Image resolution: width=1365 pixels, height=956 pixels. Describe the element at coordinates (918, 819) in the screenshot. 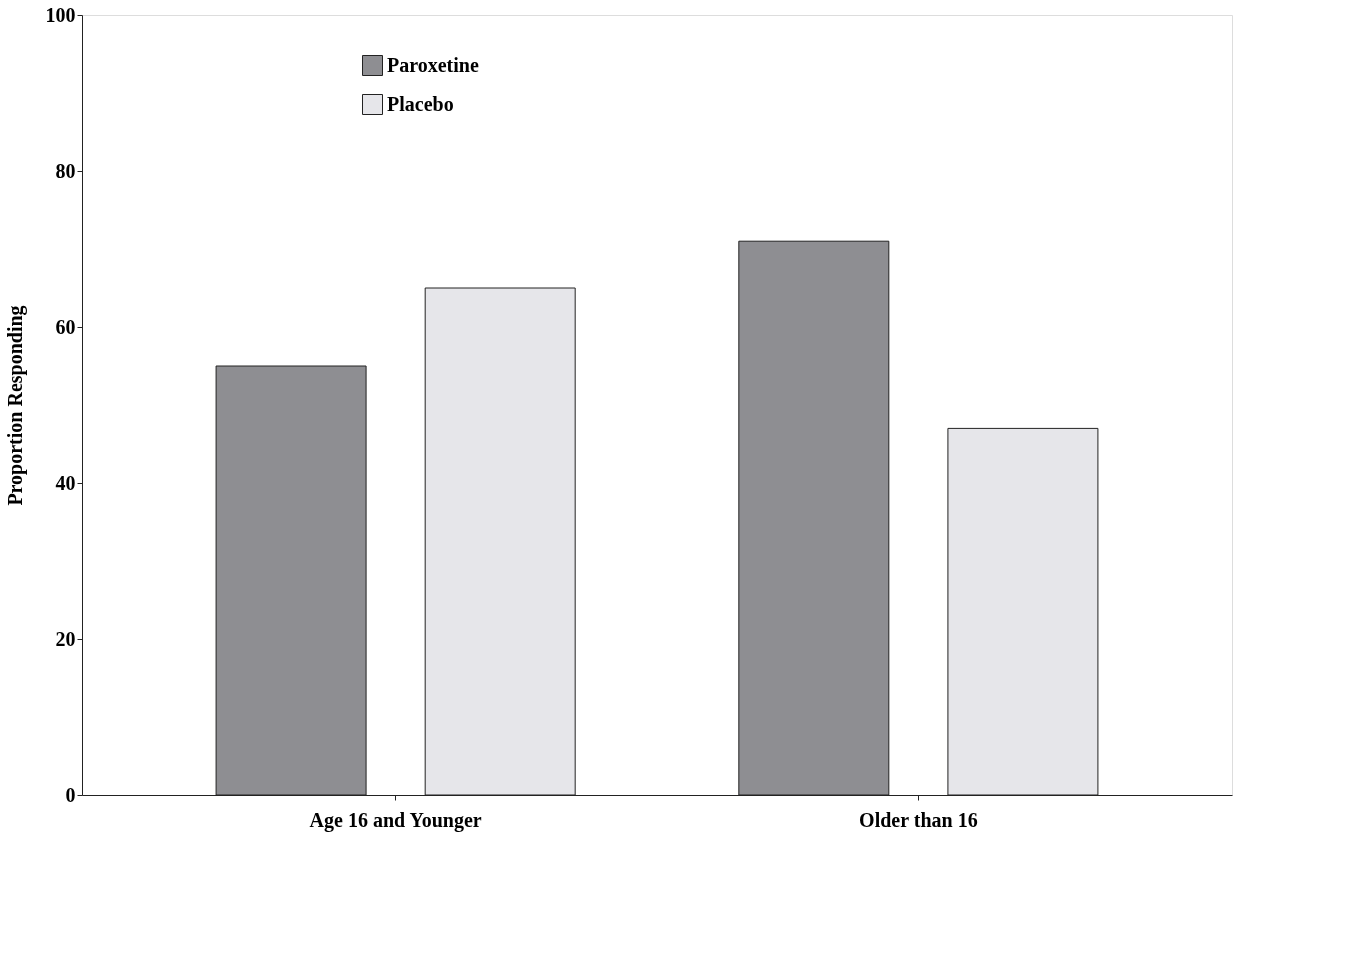

I see `x-tick-label: Older than 16` at that location.